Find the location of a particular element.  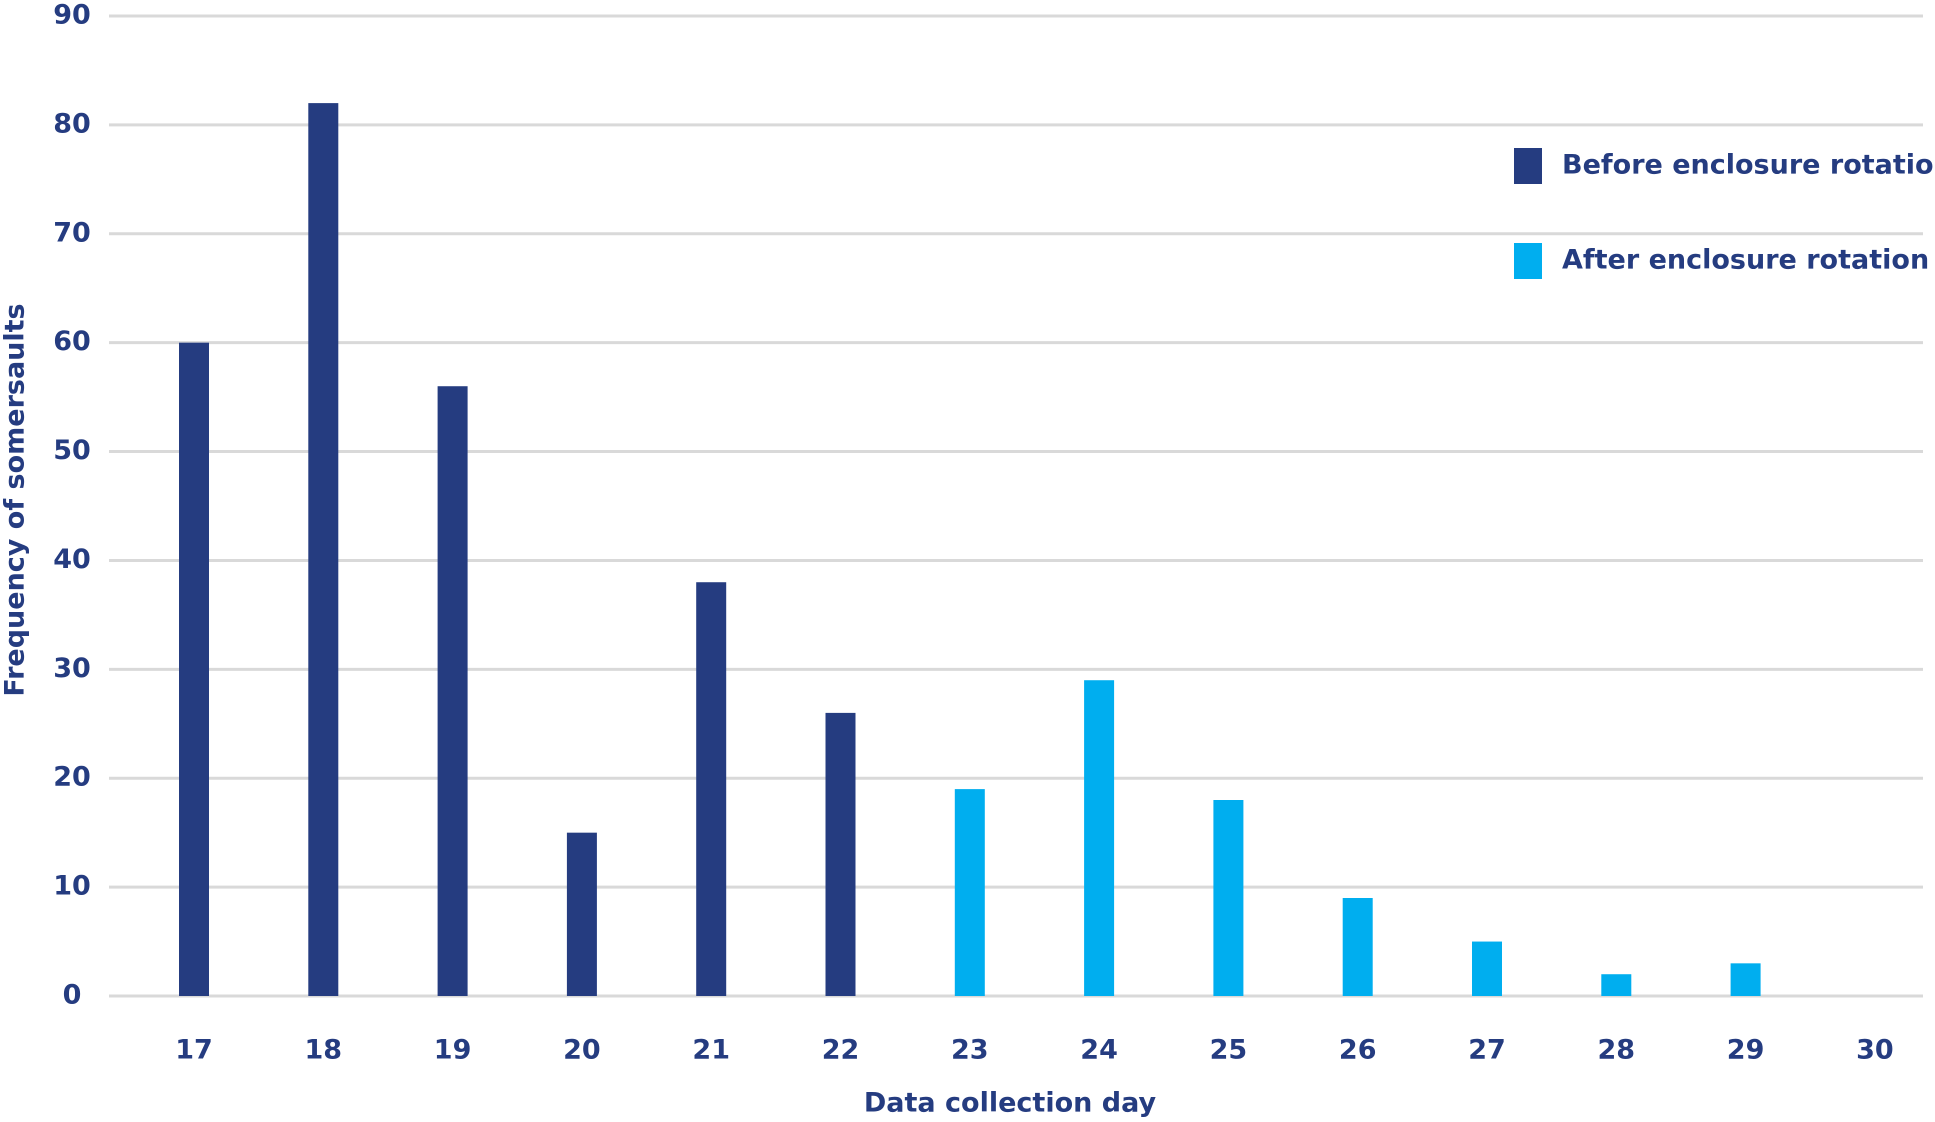

y-tick-label: 0 is located at coordinates (72, 995).